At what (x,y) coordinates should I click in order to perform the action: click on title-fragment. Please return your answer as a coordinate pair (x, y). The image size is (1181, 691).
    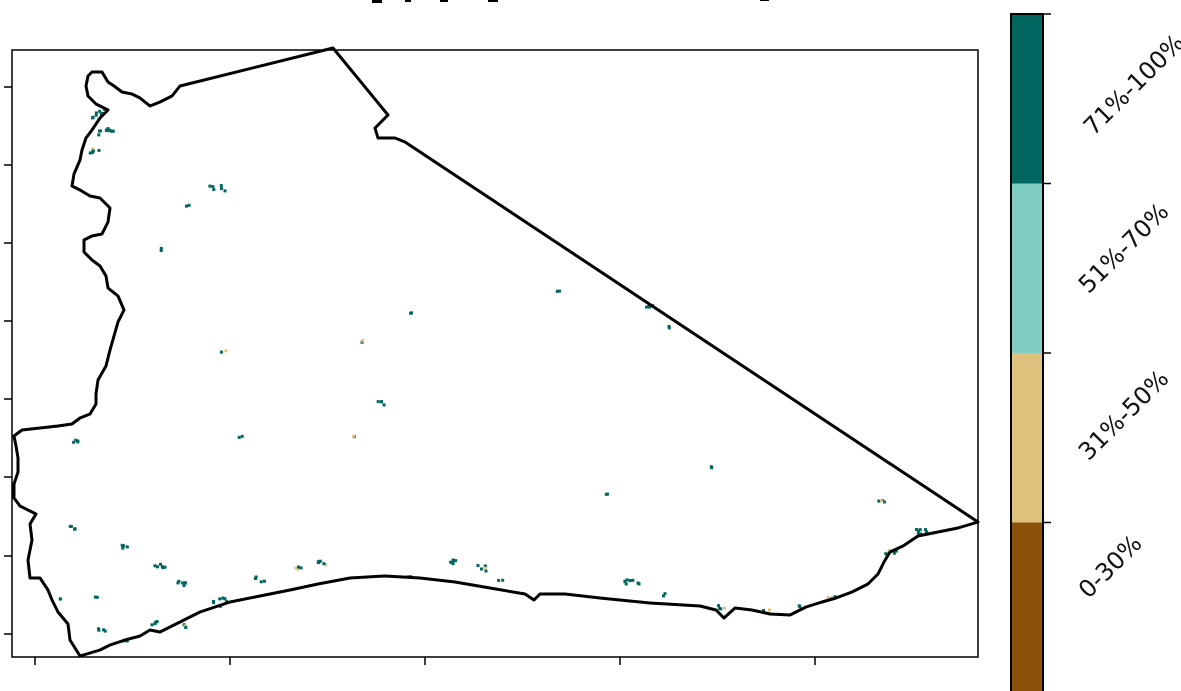
    Looking at the image, I should click on (570, 1).